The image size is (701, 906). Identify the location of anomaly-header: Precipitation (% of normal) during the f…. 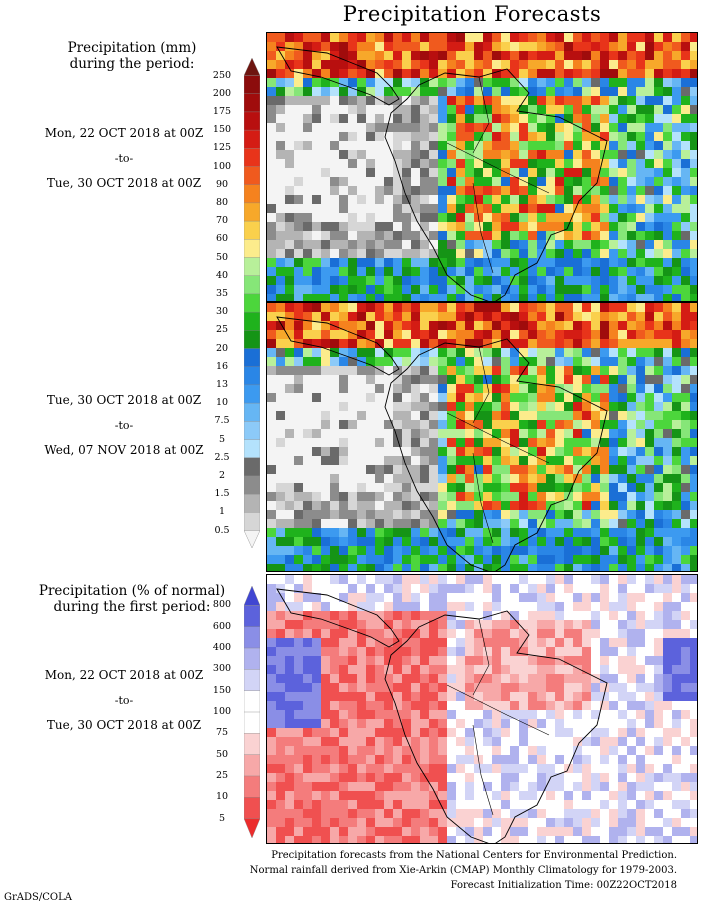
(132, 599).